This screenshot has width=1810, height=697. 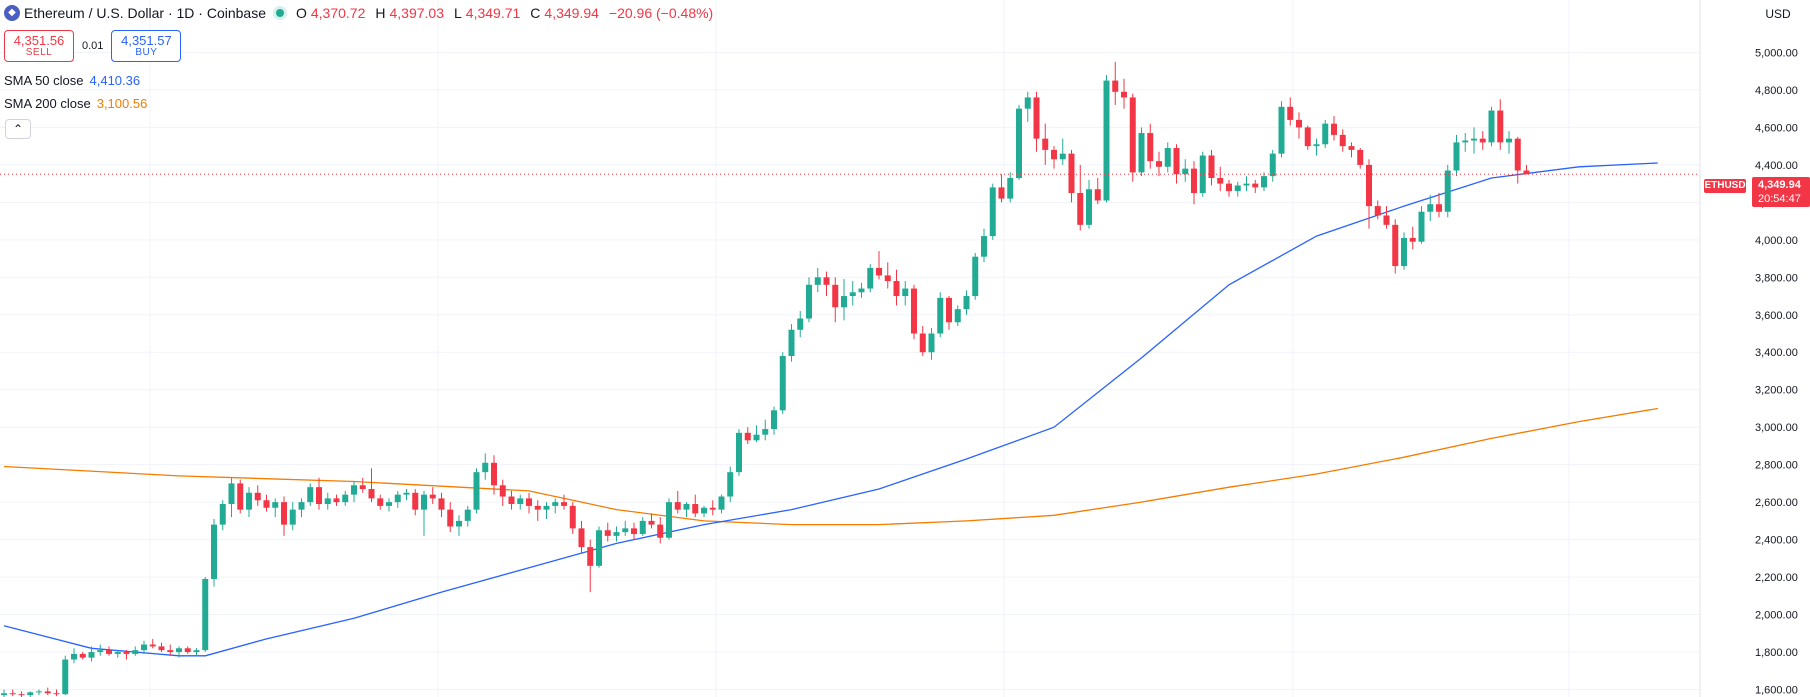 What do you see at coordinates (1776, 391) in the screenshot?
I see `y-tick-label: 3,200.00` at bounding box center [1776, 391].